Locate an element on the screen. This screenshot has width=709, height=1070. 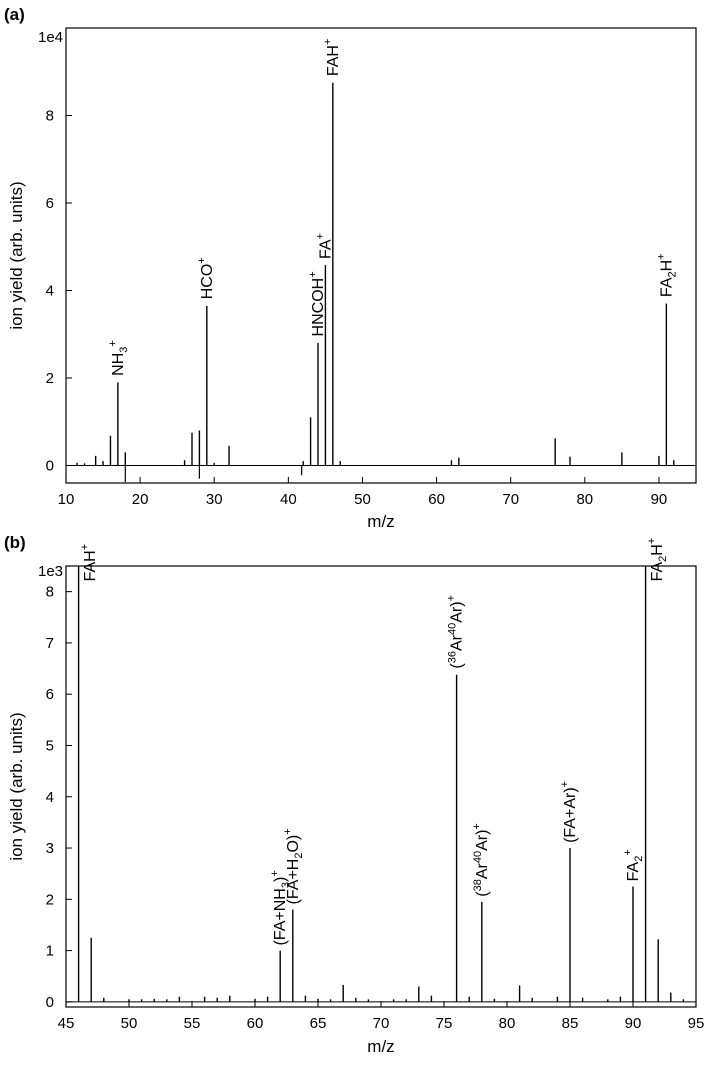
peak-label-hncoh: HNCOH+ is located at coordinates (317, 303).